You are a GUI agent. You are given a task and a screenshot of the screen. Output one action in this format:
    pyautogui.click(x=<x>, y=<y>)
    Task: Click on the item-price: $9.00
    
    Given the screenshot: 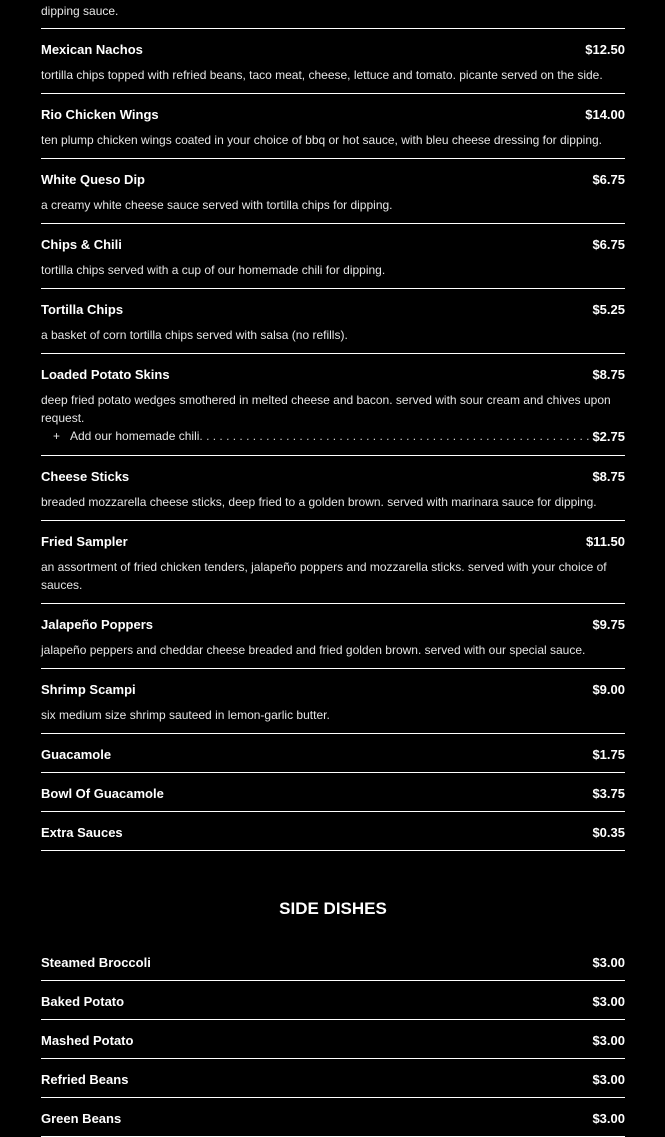 What is the action you would take?
    pyautogui.click(x=608, y=689)
    